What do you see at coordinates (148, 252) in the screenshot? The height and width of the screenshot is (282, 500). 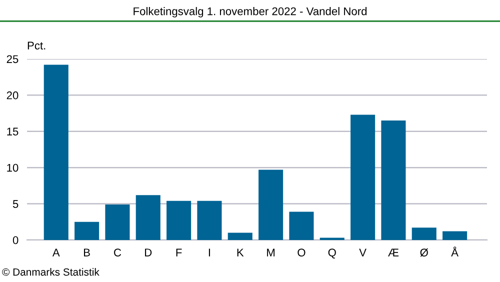 I see `x-tick-label: D` at bounding box center [148, 252].